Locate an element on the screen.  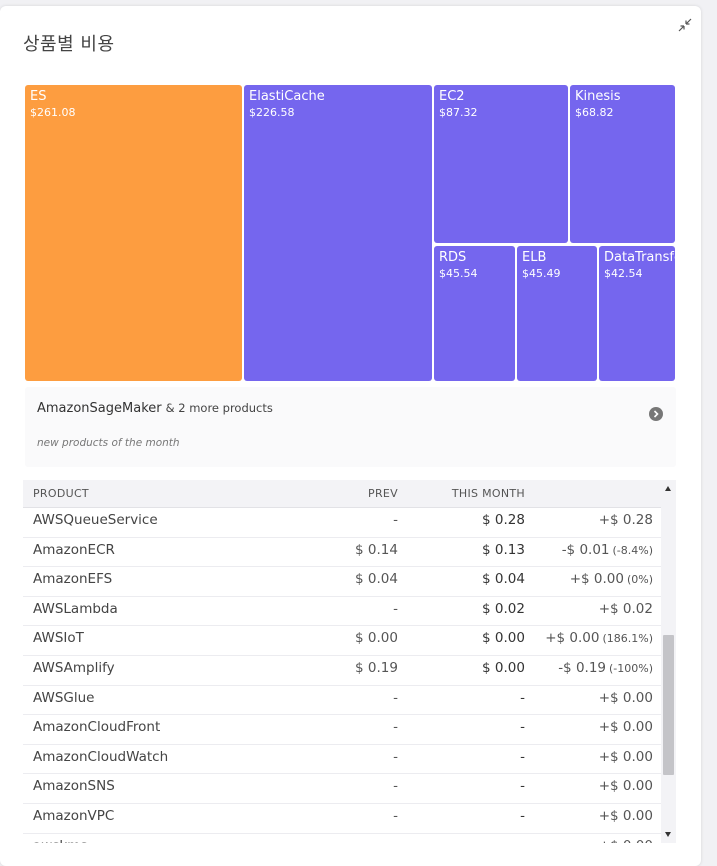
column-header-this-month: THIS MONTH is located at coordinates (488, 493).